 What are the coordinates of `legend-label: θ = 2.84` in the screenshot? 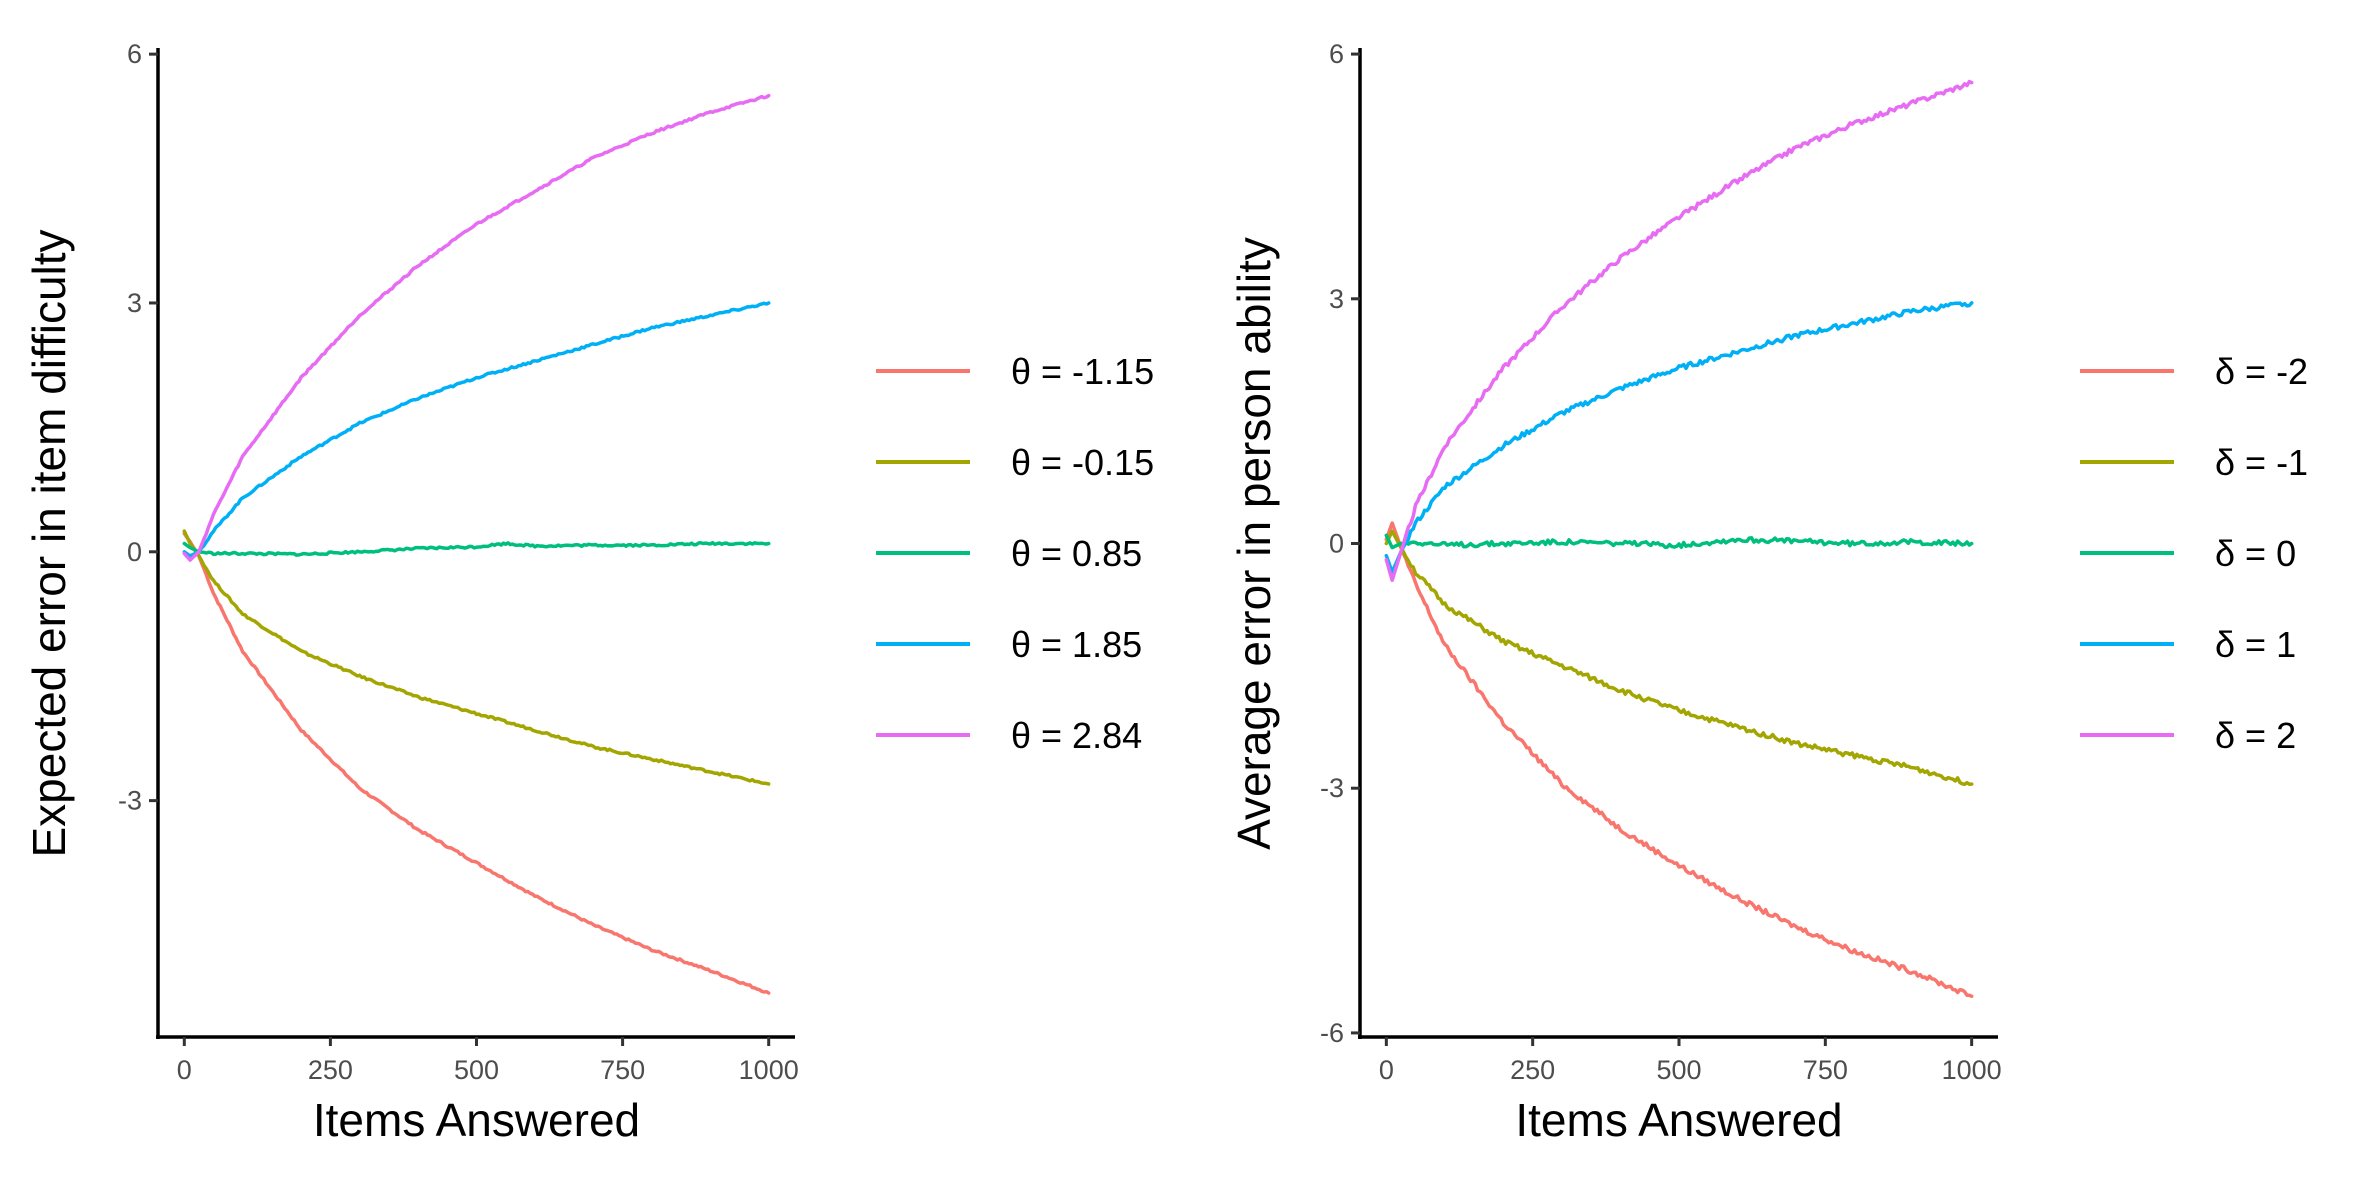 It's located at (1076, 735).